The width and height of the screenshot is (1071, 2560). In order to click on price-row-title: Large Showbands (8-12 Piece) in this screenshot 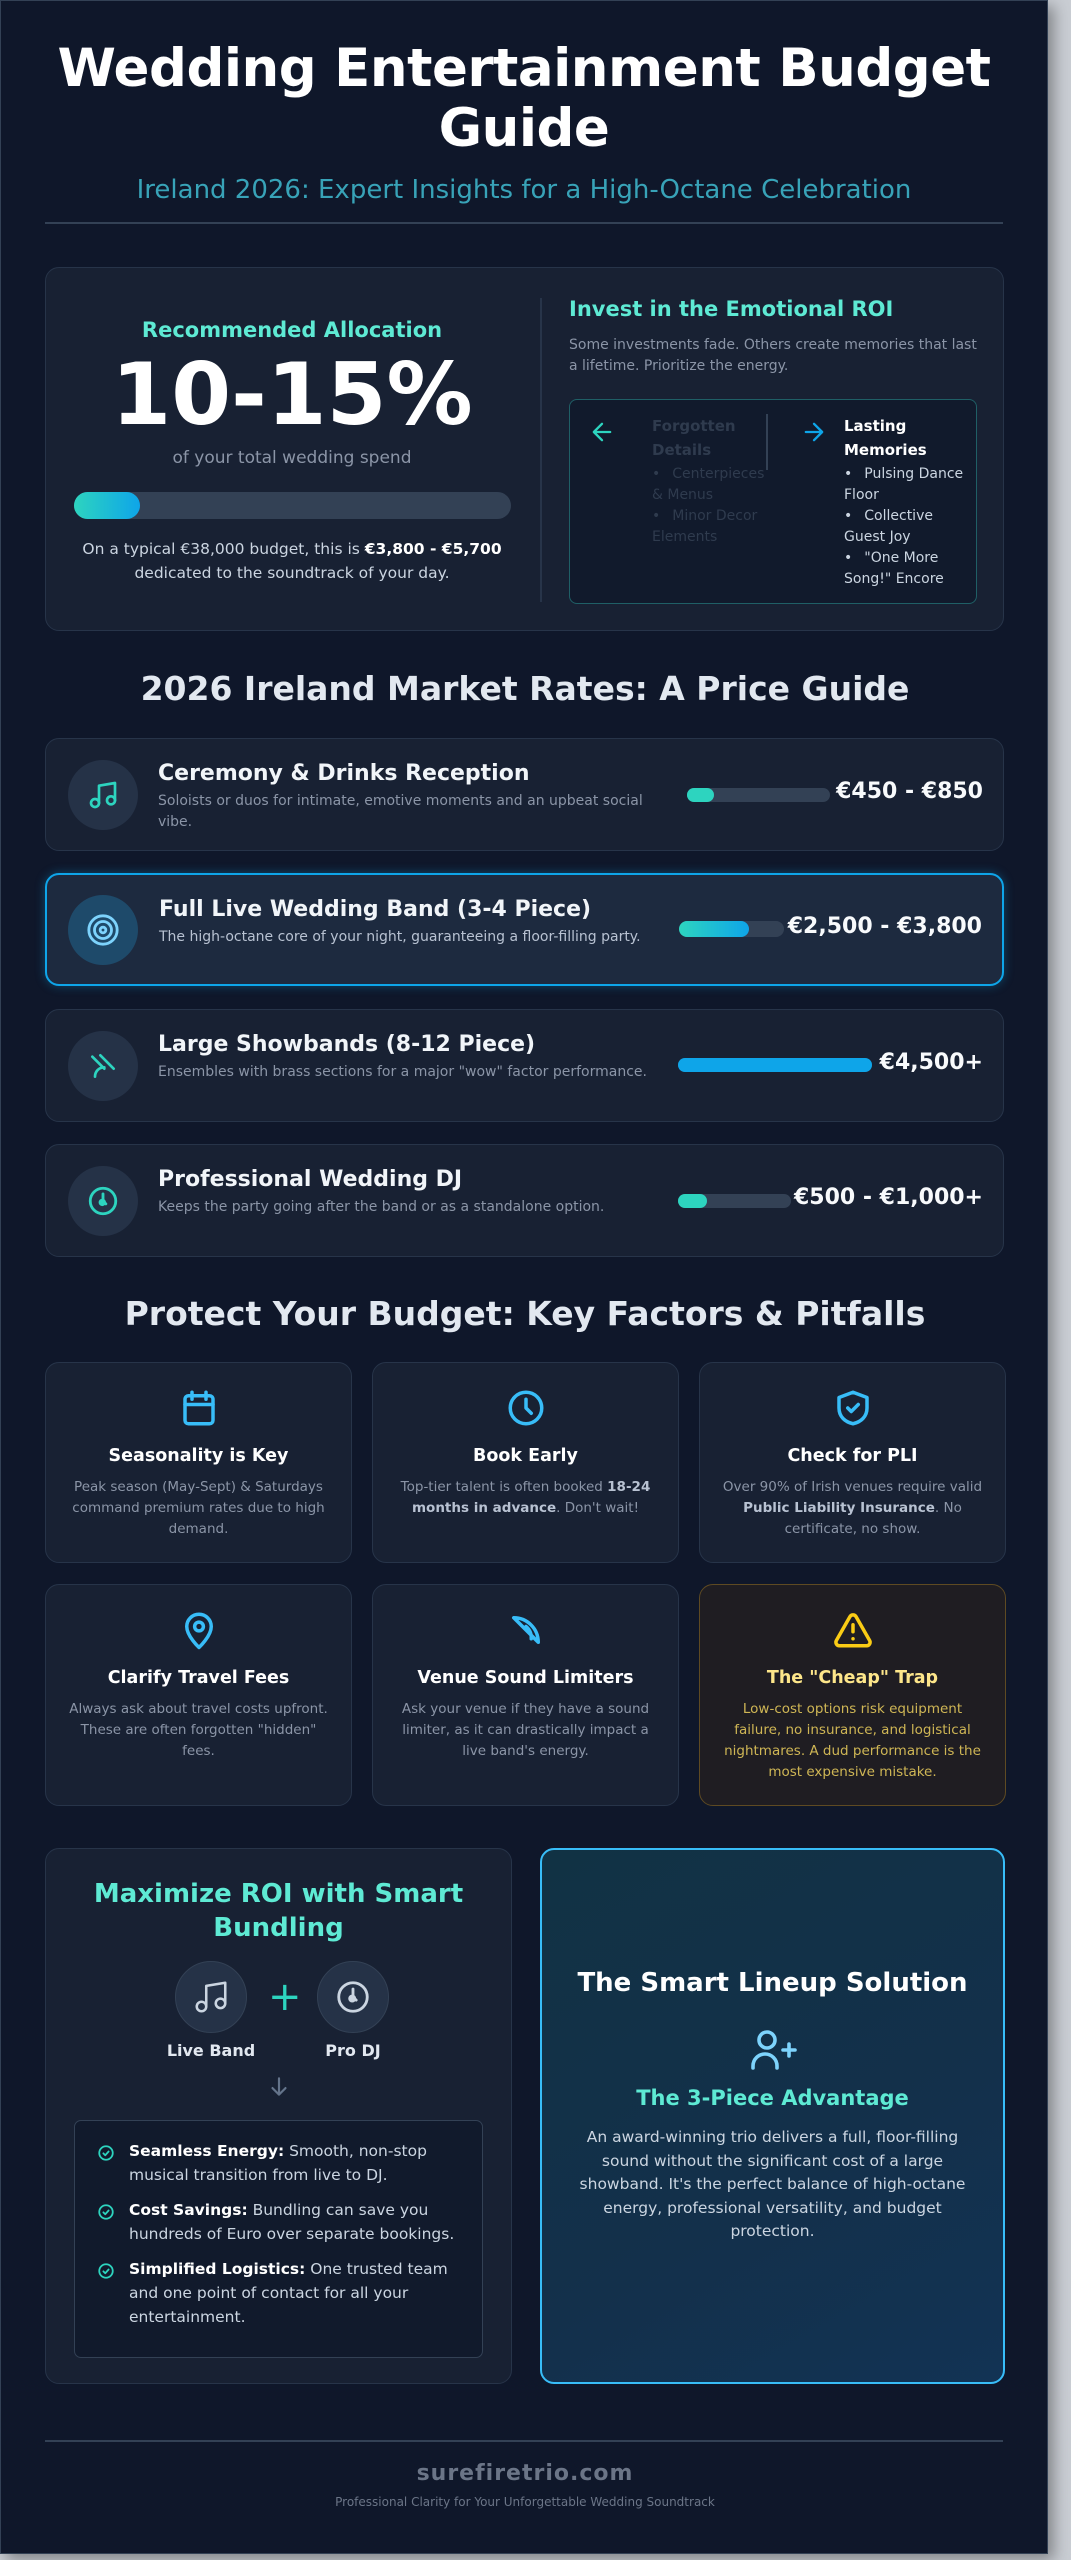, I will do `click(347, 1044)`.